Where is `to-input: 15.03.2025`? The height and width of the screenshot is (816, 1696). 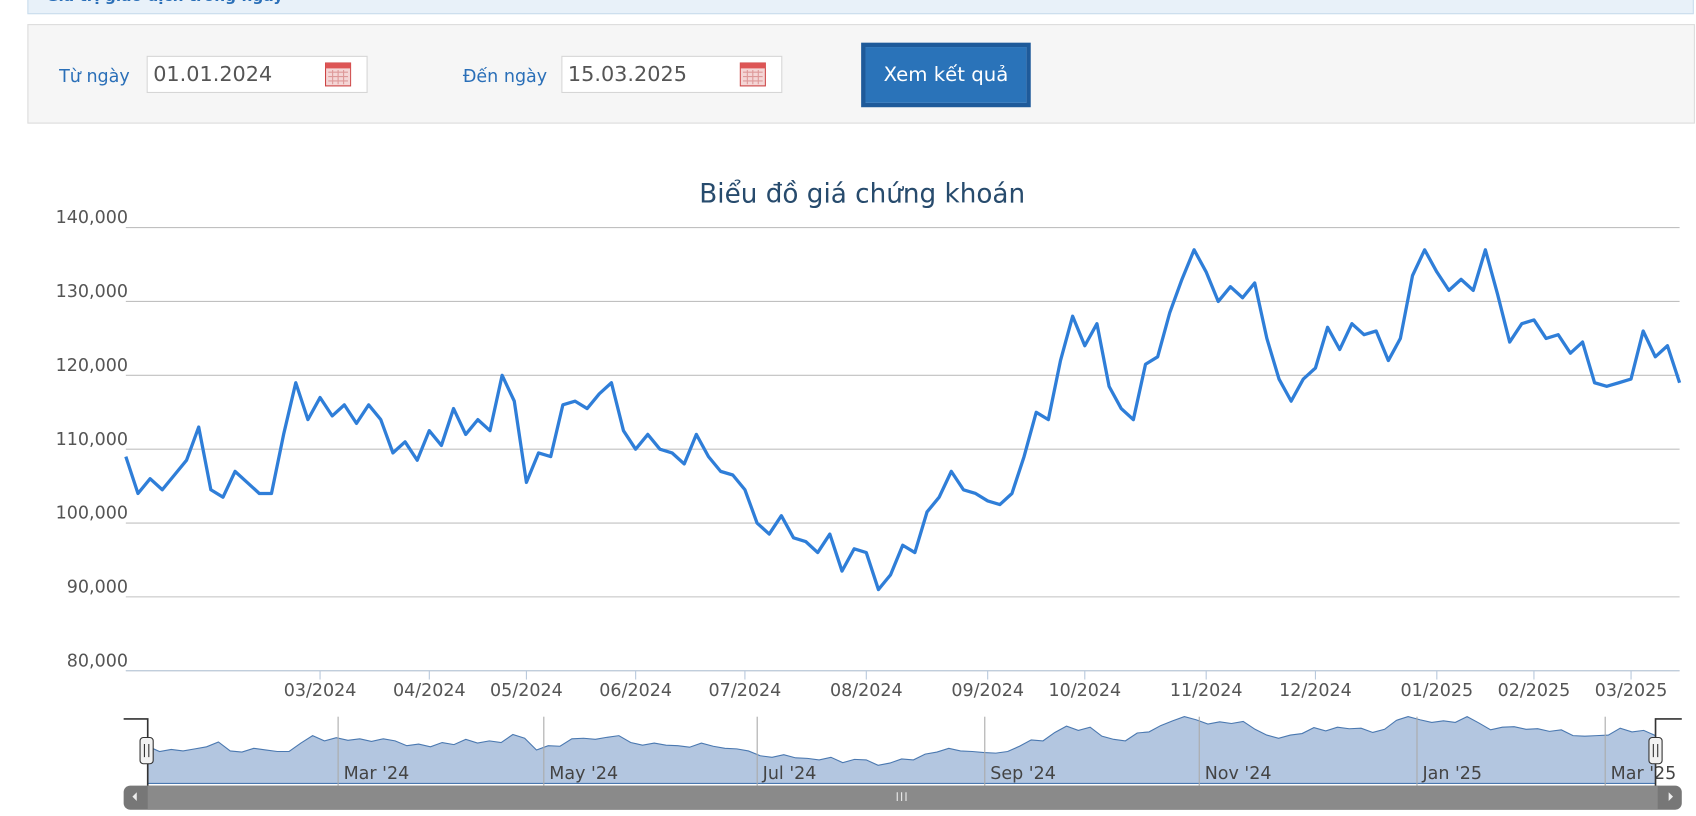
to-input: 15.03.2025 is located at coordinates (672, 74).